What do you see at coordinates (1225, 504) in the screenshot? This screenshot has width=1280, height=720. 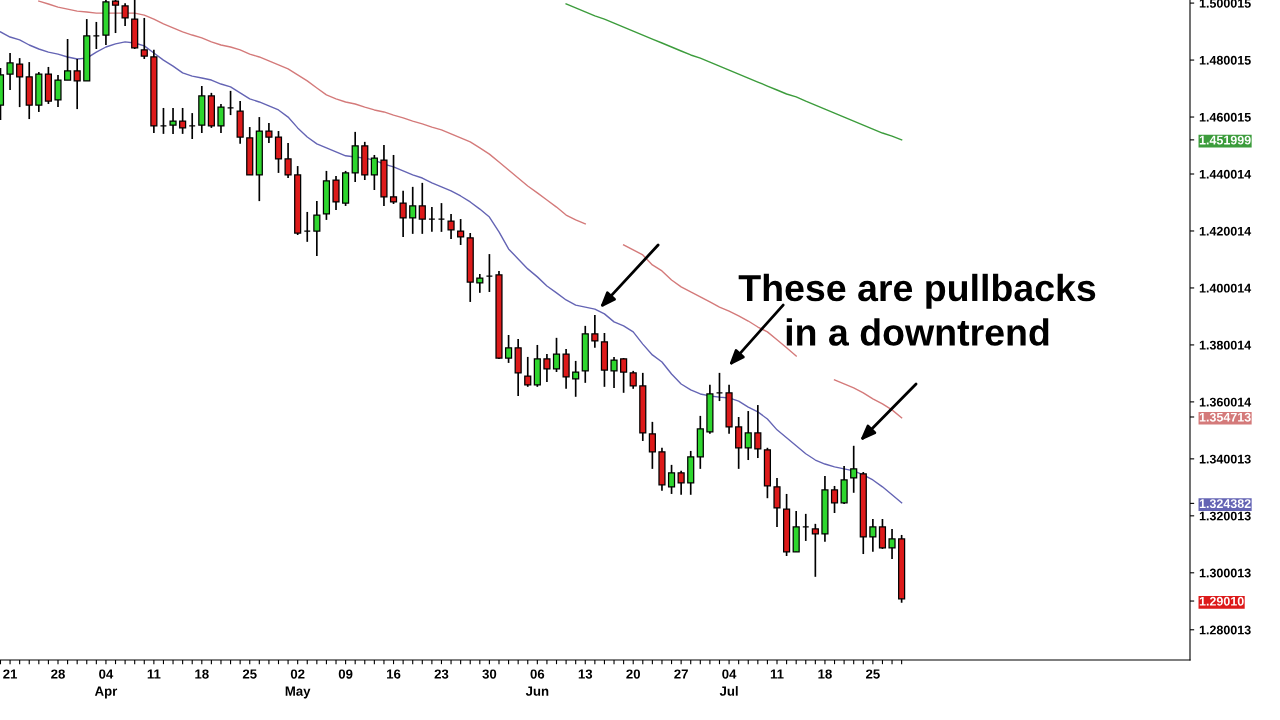 I see `y-tick-label: 1.324382` at bounding box center [1225, 504].